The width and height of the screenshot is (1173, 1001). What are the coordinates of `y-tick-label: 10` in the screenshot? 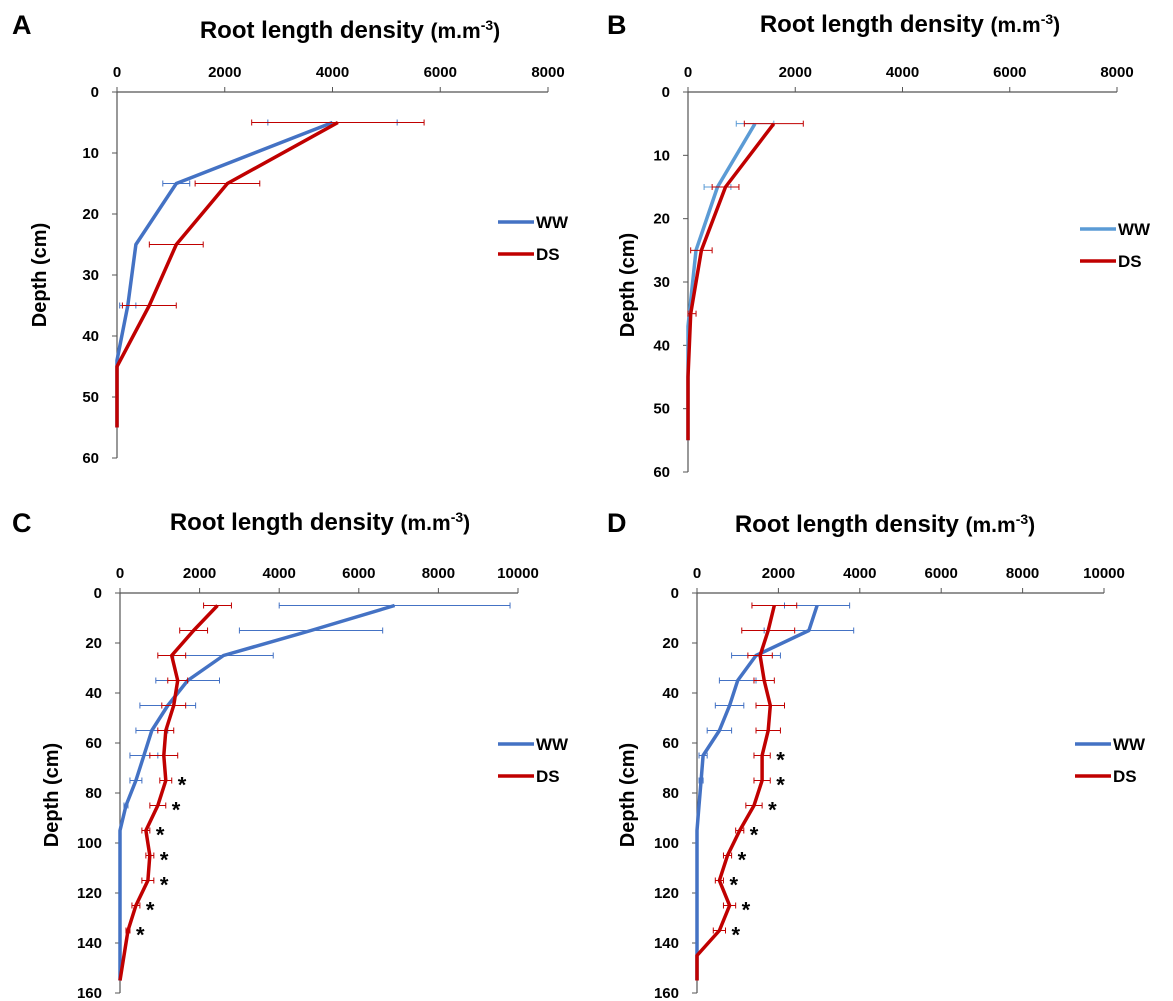 It's located at (90, 153).